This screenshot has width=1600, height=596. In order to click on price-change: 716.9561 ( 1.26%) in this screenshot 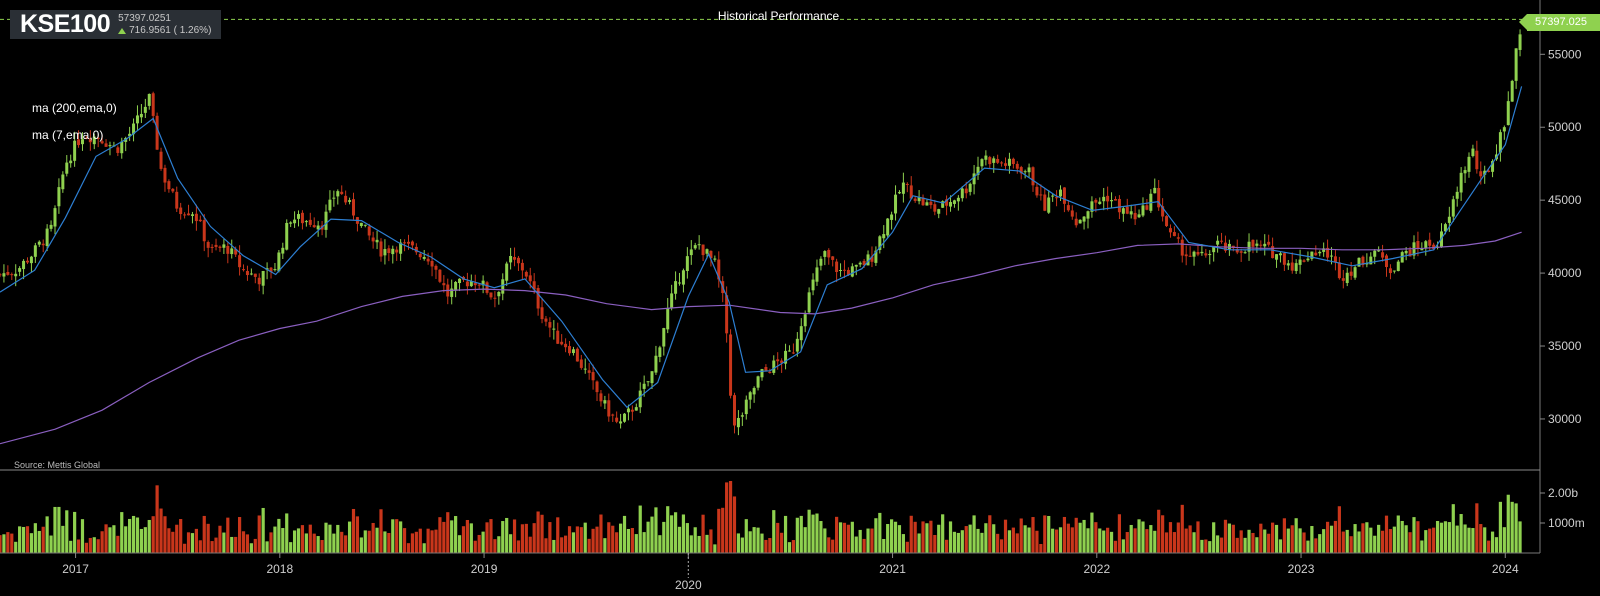, I will do `click(170, 30)`.